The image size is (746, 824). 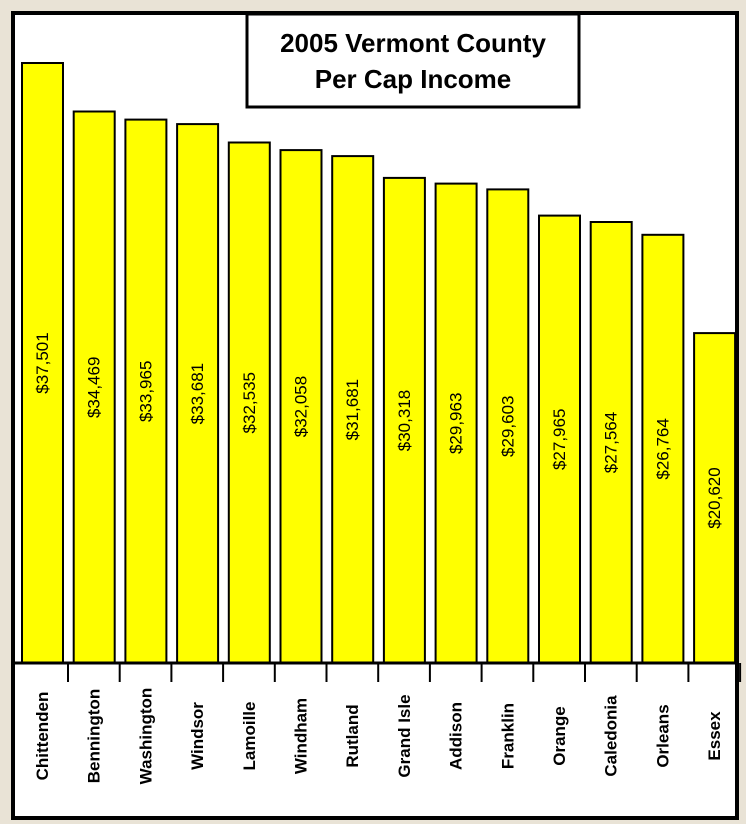 I want to click on category-label: Lamoille, so click(x=249, y=736).